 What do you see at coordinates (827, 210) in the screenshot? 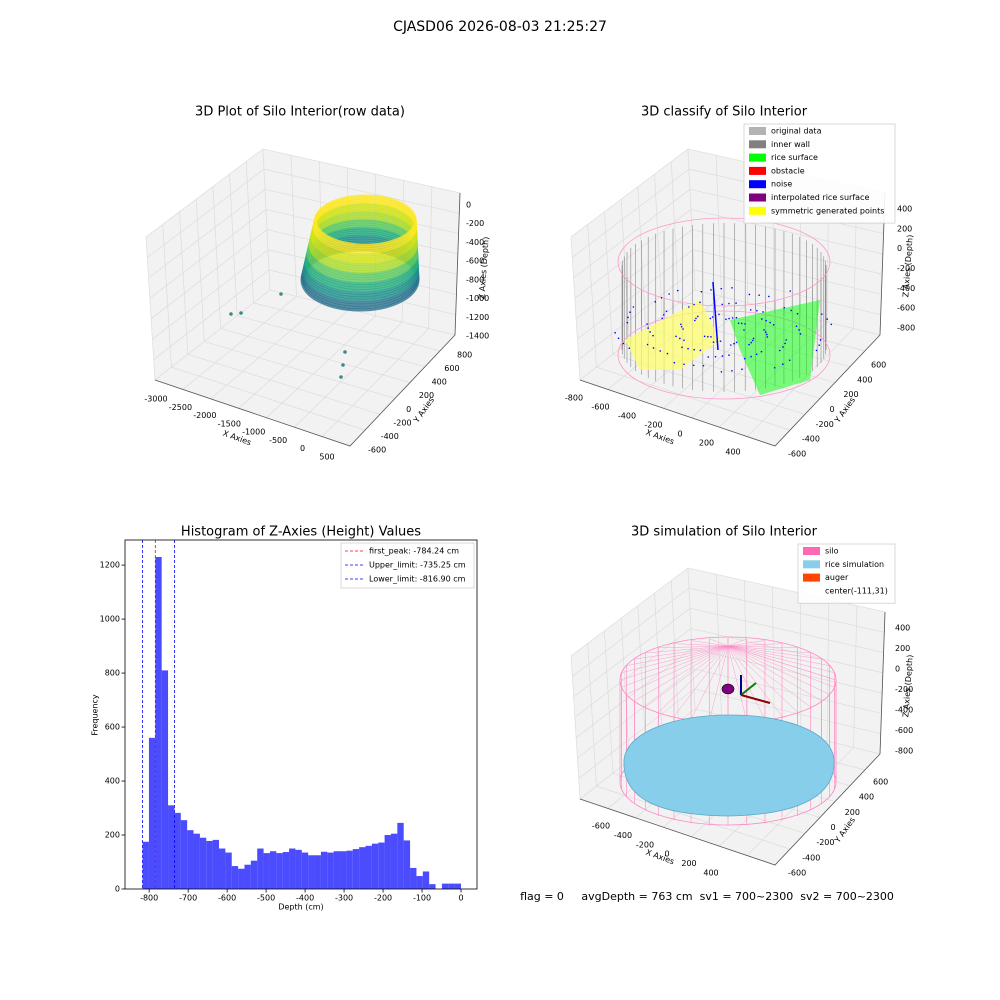
I see `legend-label: symmetric generated points` at bounding box center [827, 210].